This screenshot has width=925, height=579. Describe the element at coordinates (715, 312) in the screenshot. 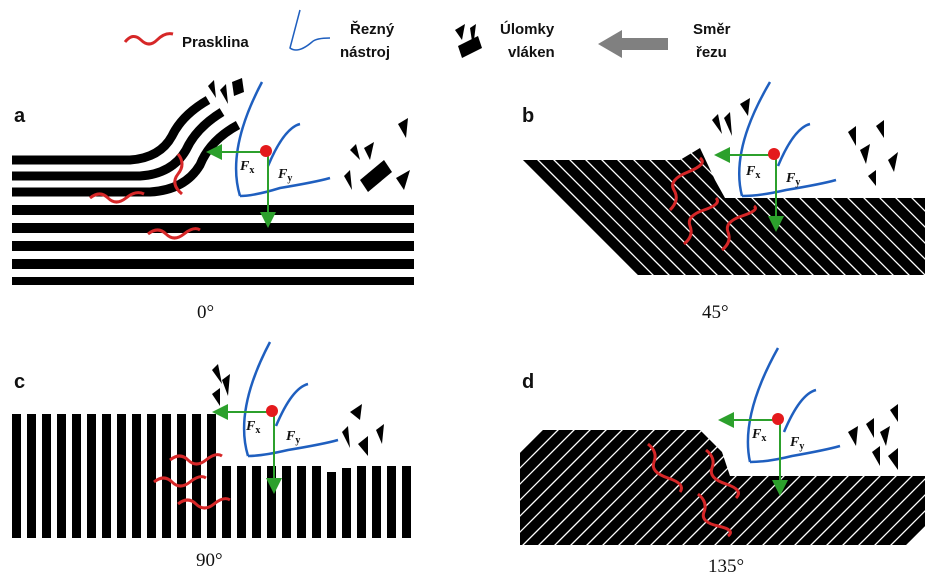

I see `angle-label-b: 45°` at that location.